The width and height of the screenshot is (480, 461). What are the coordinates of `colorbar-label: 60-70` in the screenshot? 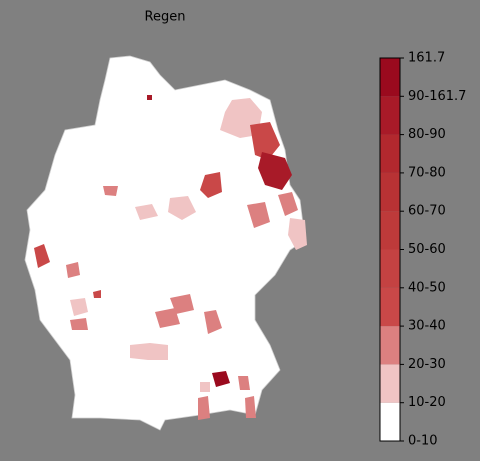 It's located at (427, 211).